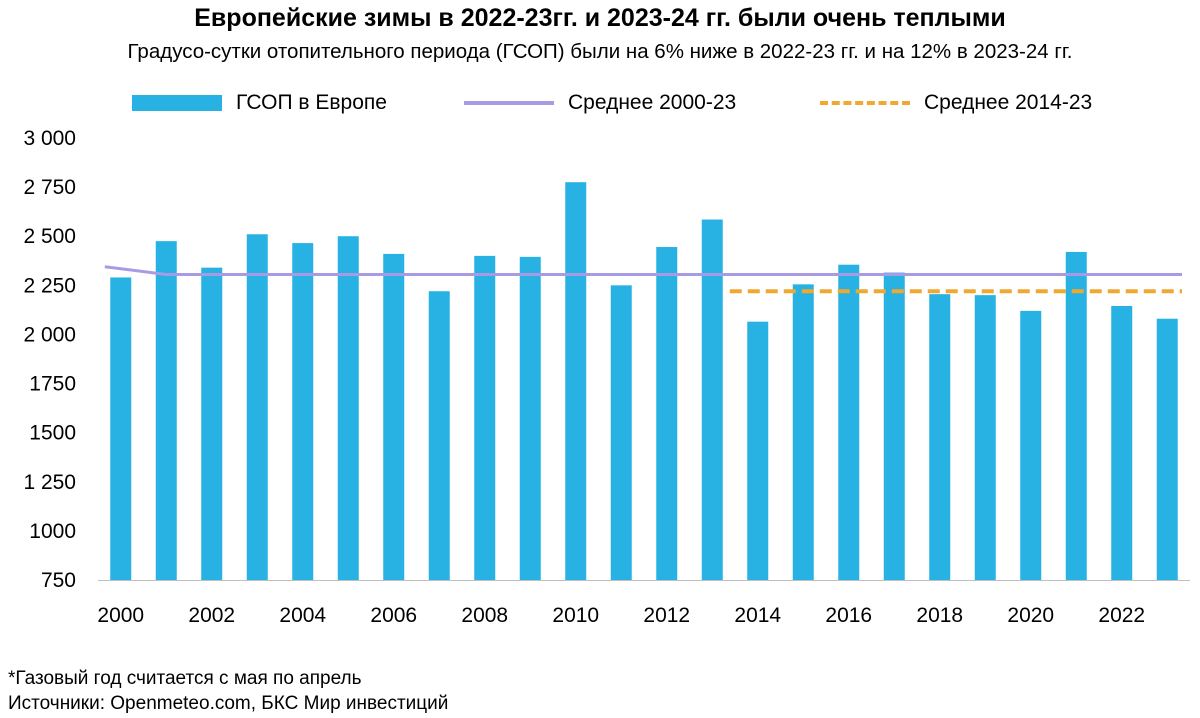  Describe the element at coordinates (439, 435) in the screenshot. I see `bar-2007` at that location.